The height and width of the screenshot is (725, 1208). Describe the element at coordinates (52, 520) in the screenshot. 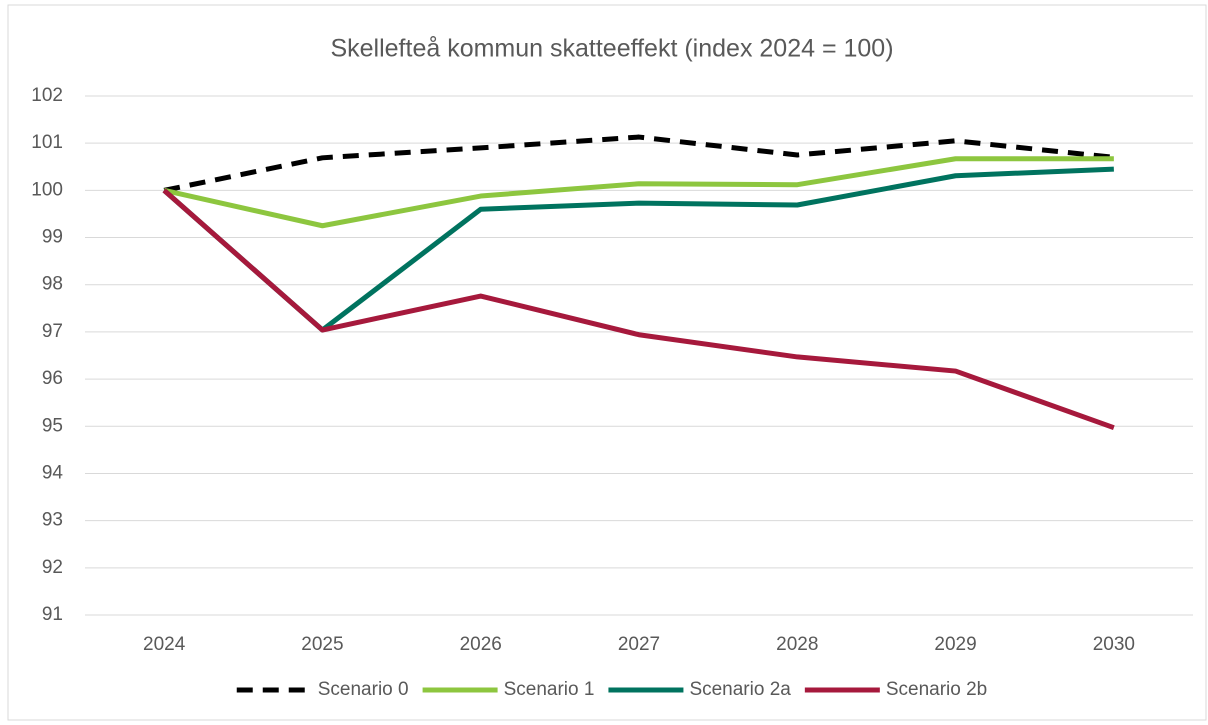

I see `y-tick-label: 93` at that location.